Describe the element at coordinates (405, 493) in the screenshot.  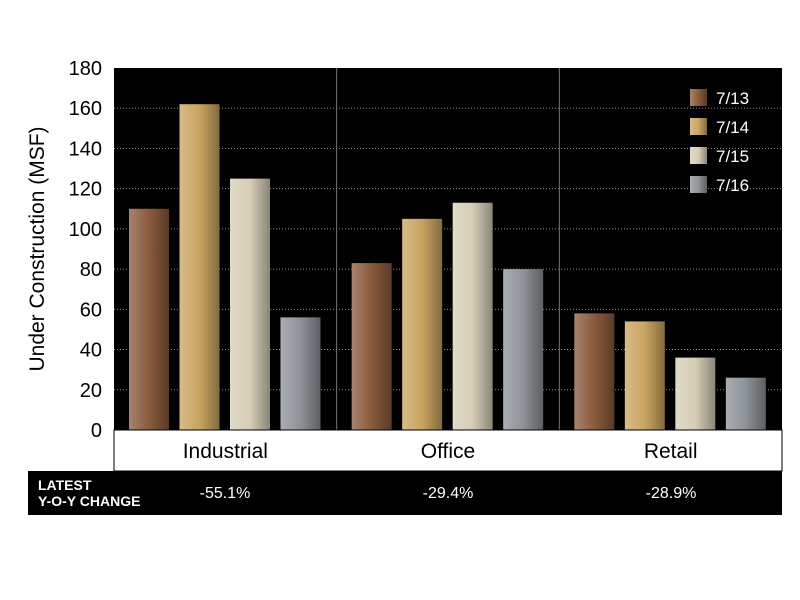
I see `footer-band` at that location.